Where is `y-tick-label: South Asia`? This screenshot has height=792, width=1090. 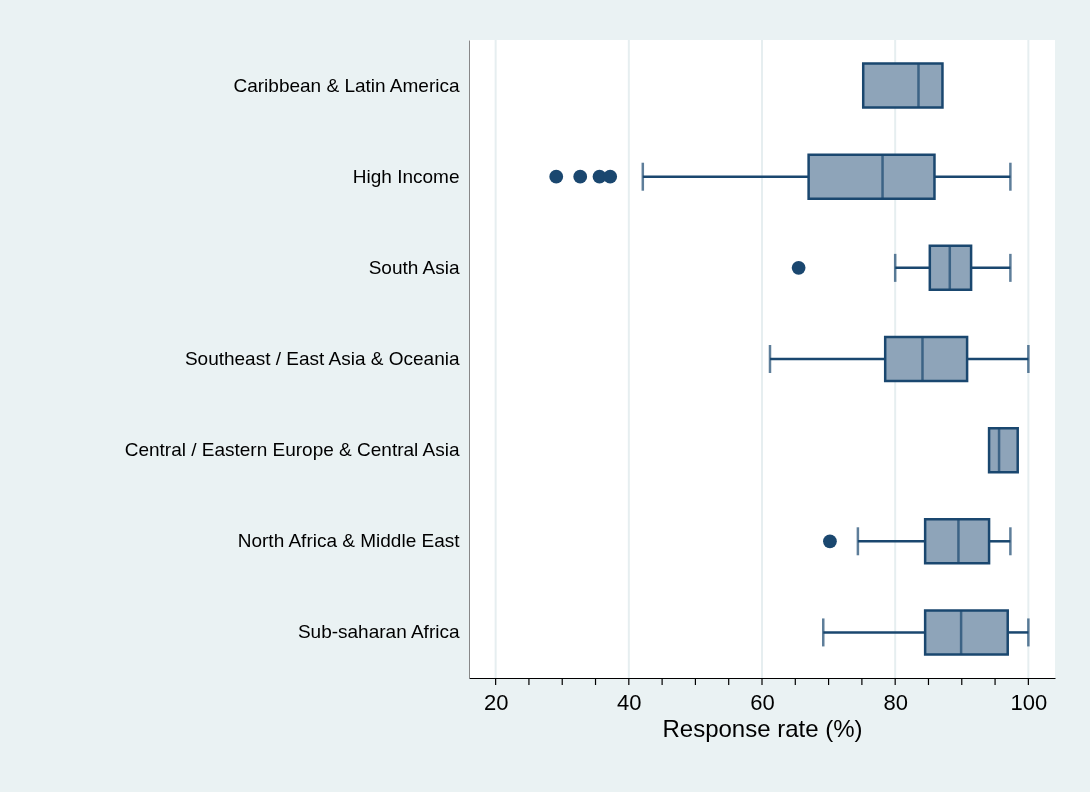 y-tick-label: South Asia is located at coordinates (414, 267).